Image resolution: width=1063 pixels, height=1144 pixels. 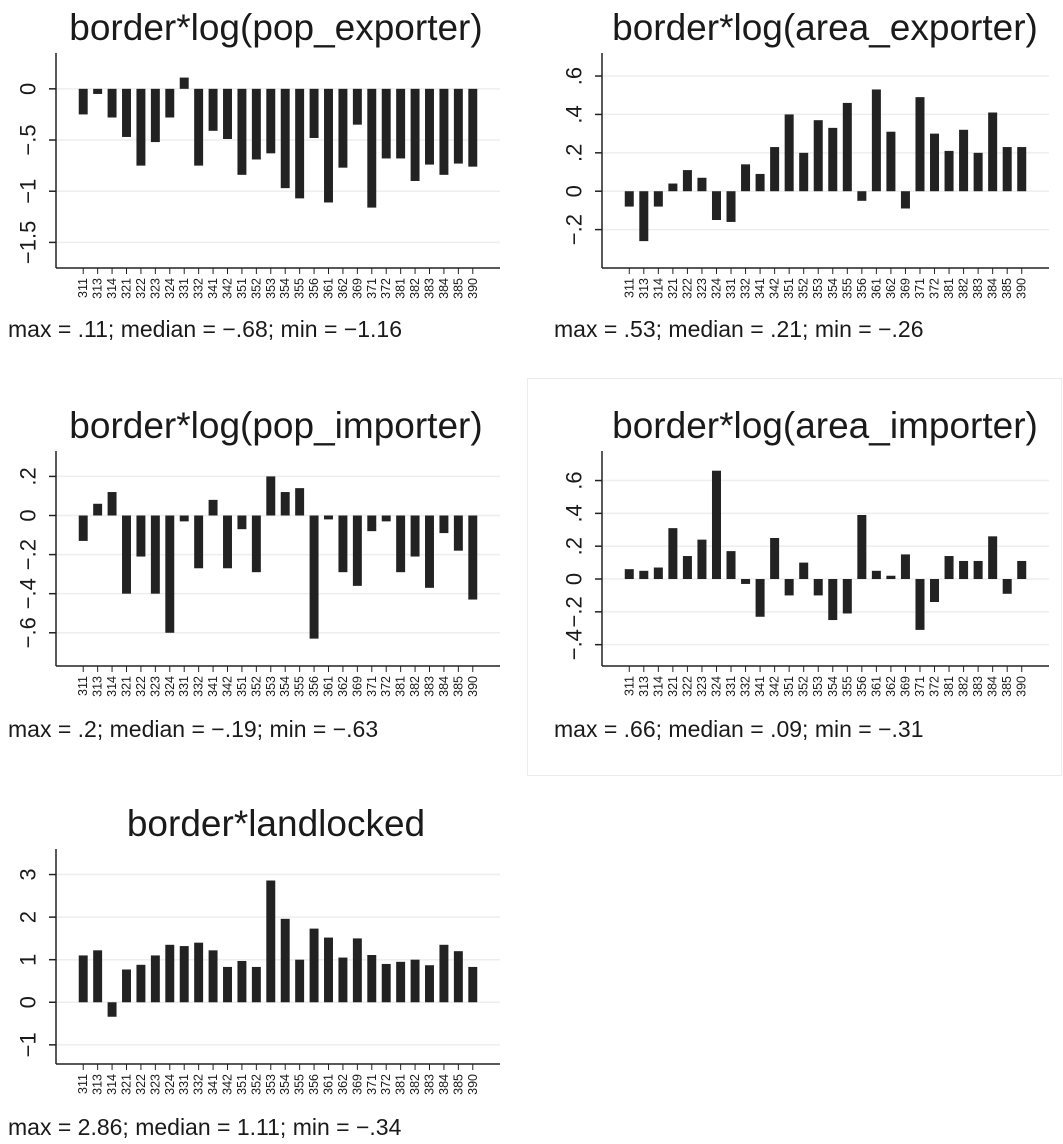 I want to click on y-tick-label: 1, so click(x=28, y=960).